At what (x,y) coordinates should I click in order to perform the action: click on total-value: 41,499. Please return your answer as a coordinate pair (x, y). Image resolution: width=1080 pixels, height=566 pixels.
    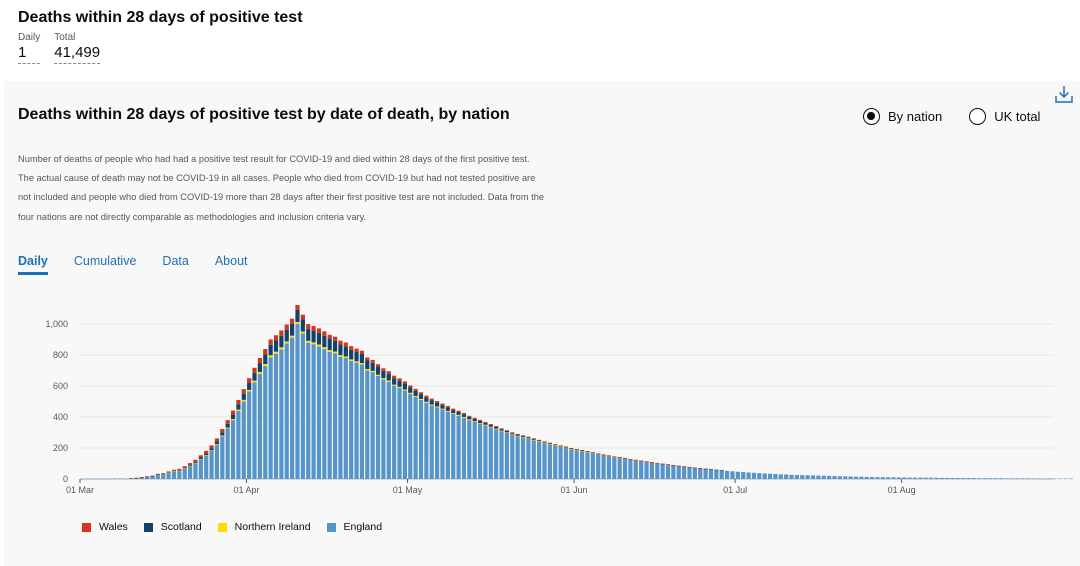
    Looking at the image, I should click on (77, 54).